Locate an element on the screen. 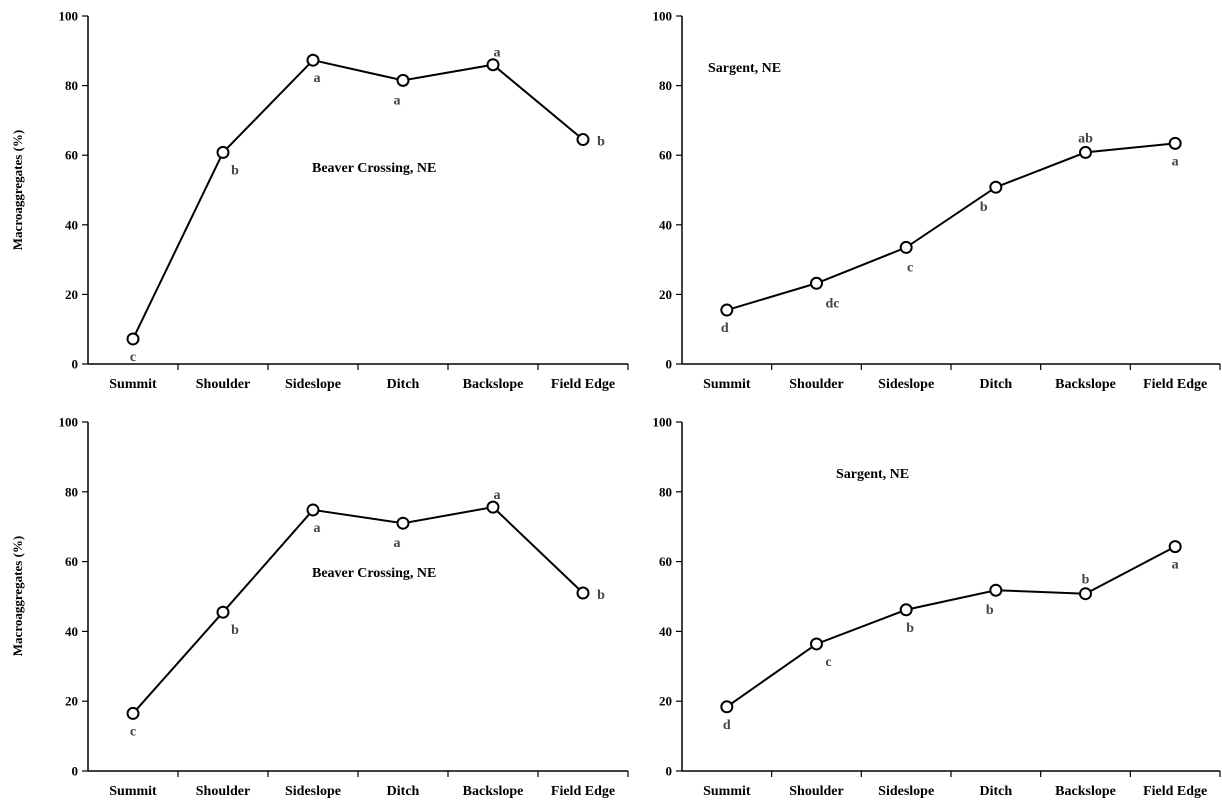 Image resolution: width=1222 pixels, height=803 pixels. data-label: dc is located at coordinates (833, 303).